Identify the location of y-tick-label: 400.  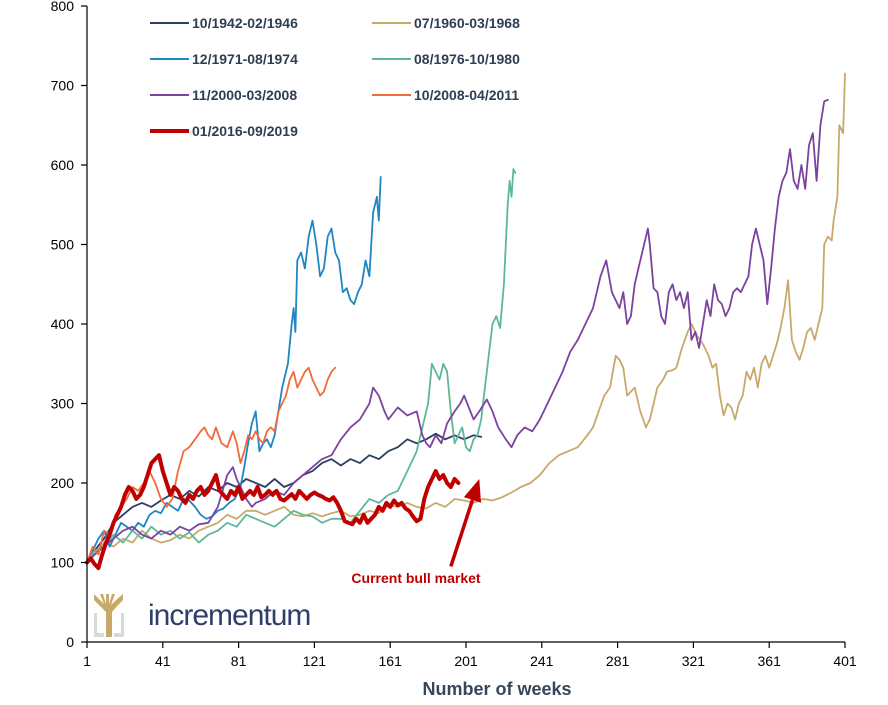
(63, 324).